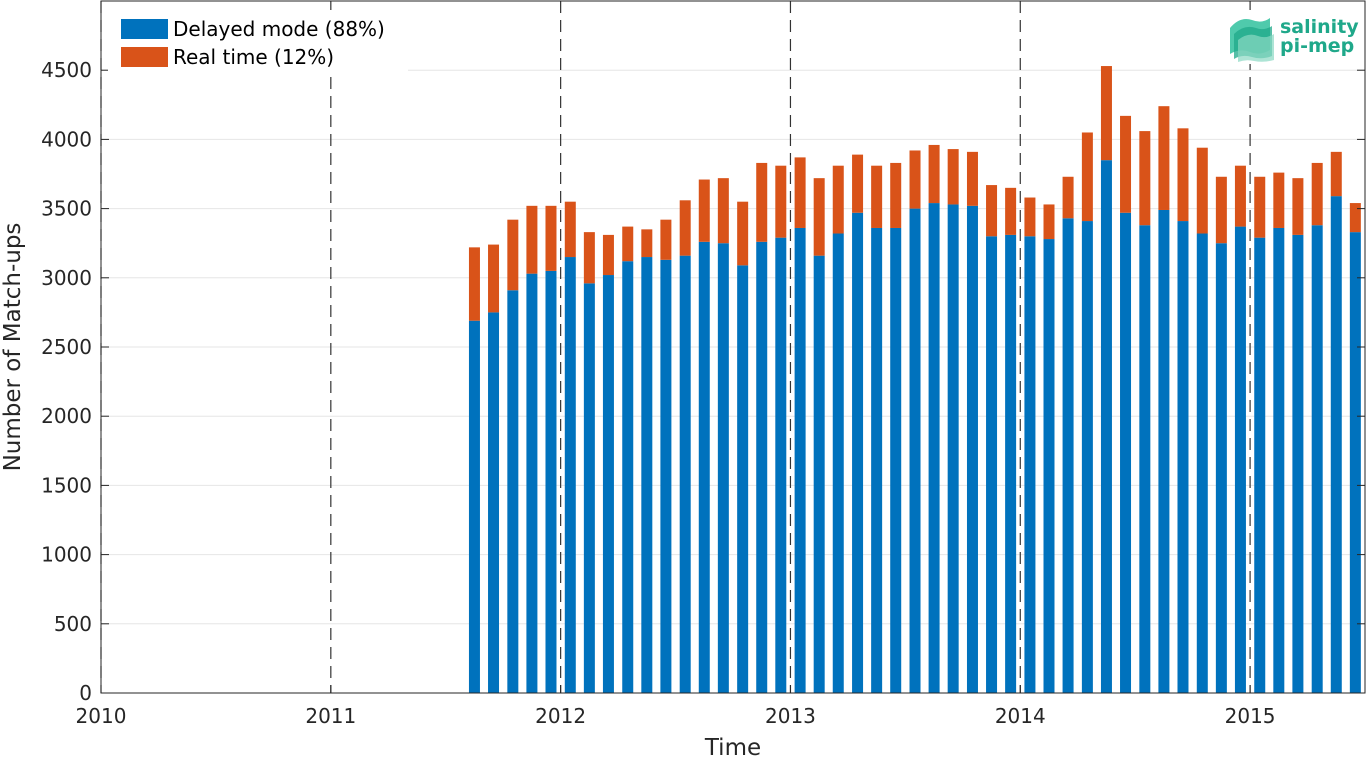  I want to click on y-tick-label: 4500, so click(66, 70).